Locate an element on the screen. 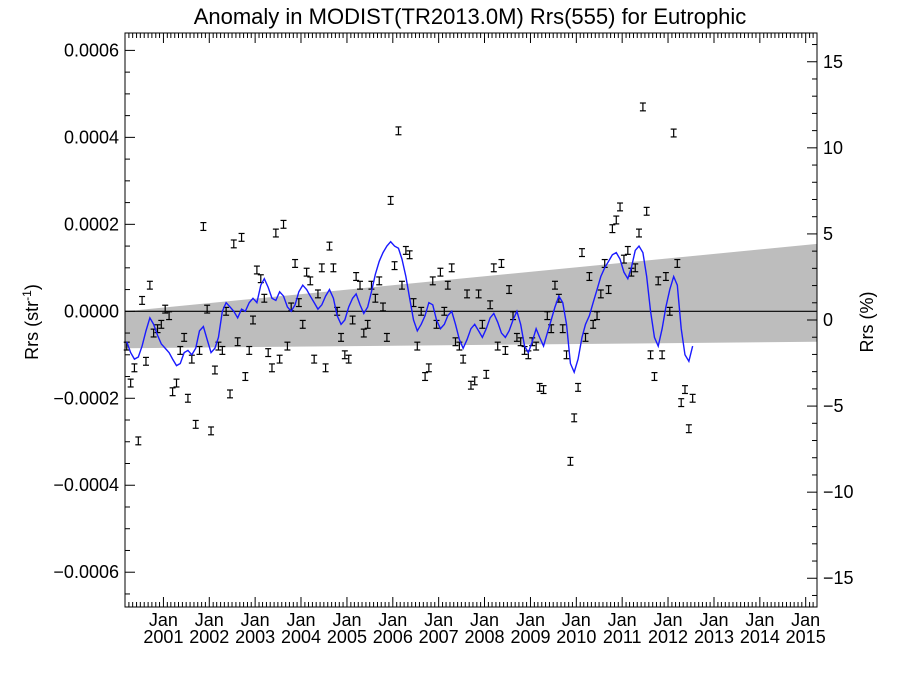 This screenshot has width=900, height=675. left-tick-label: 0.0004 is located at coordinates (91, 137).